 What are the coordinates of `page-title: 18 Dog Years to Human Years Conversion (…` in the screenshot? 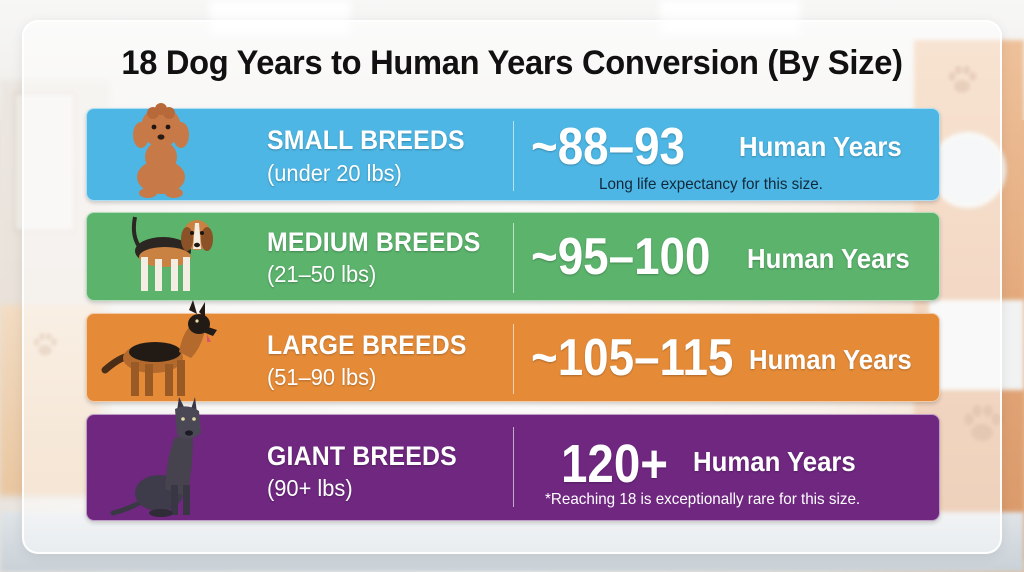 It's located at (512, 63).